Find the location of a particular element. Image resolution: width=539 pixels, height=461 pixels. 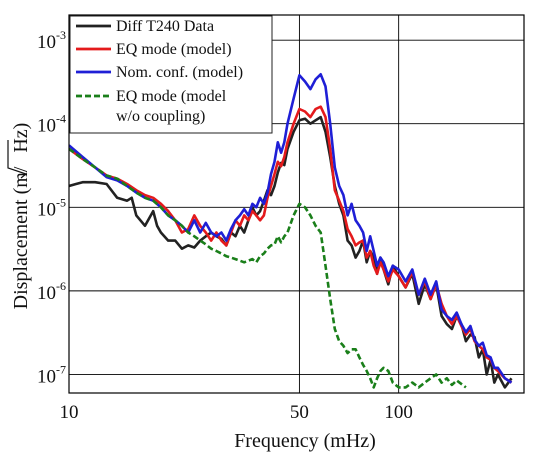

y-axis-label: Displacement (m/Hz) is located at coordinates (19, 216).